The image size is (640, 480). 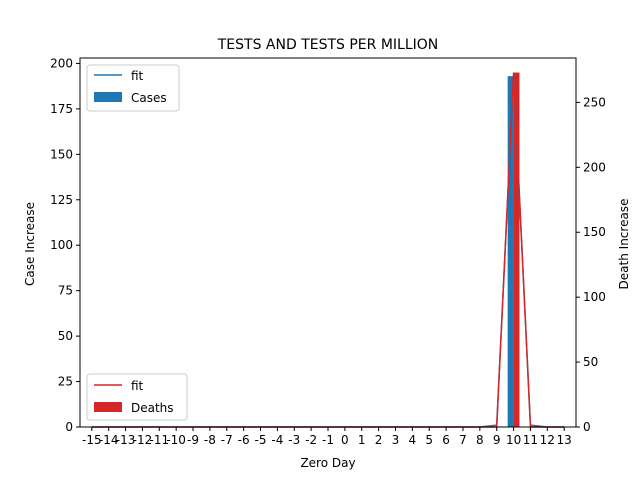 I want to click on x-tick-label: 7, so click(x=463, y=440).